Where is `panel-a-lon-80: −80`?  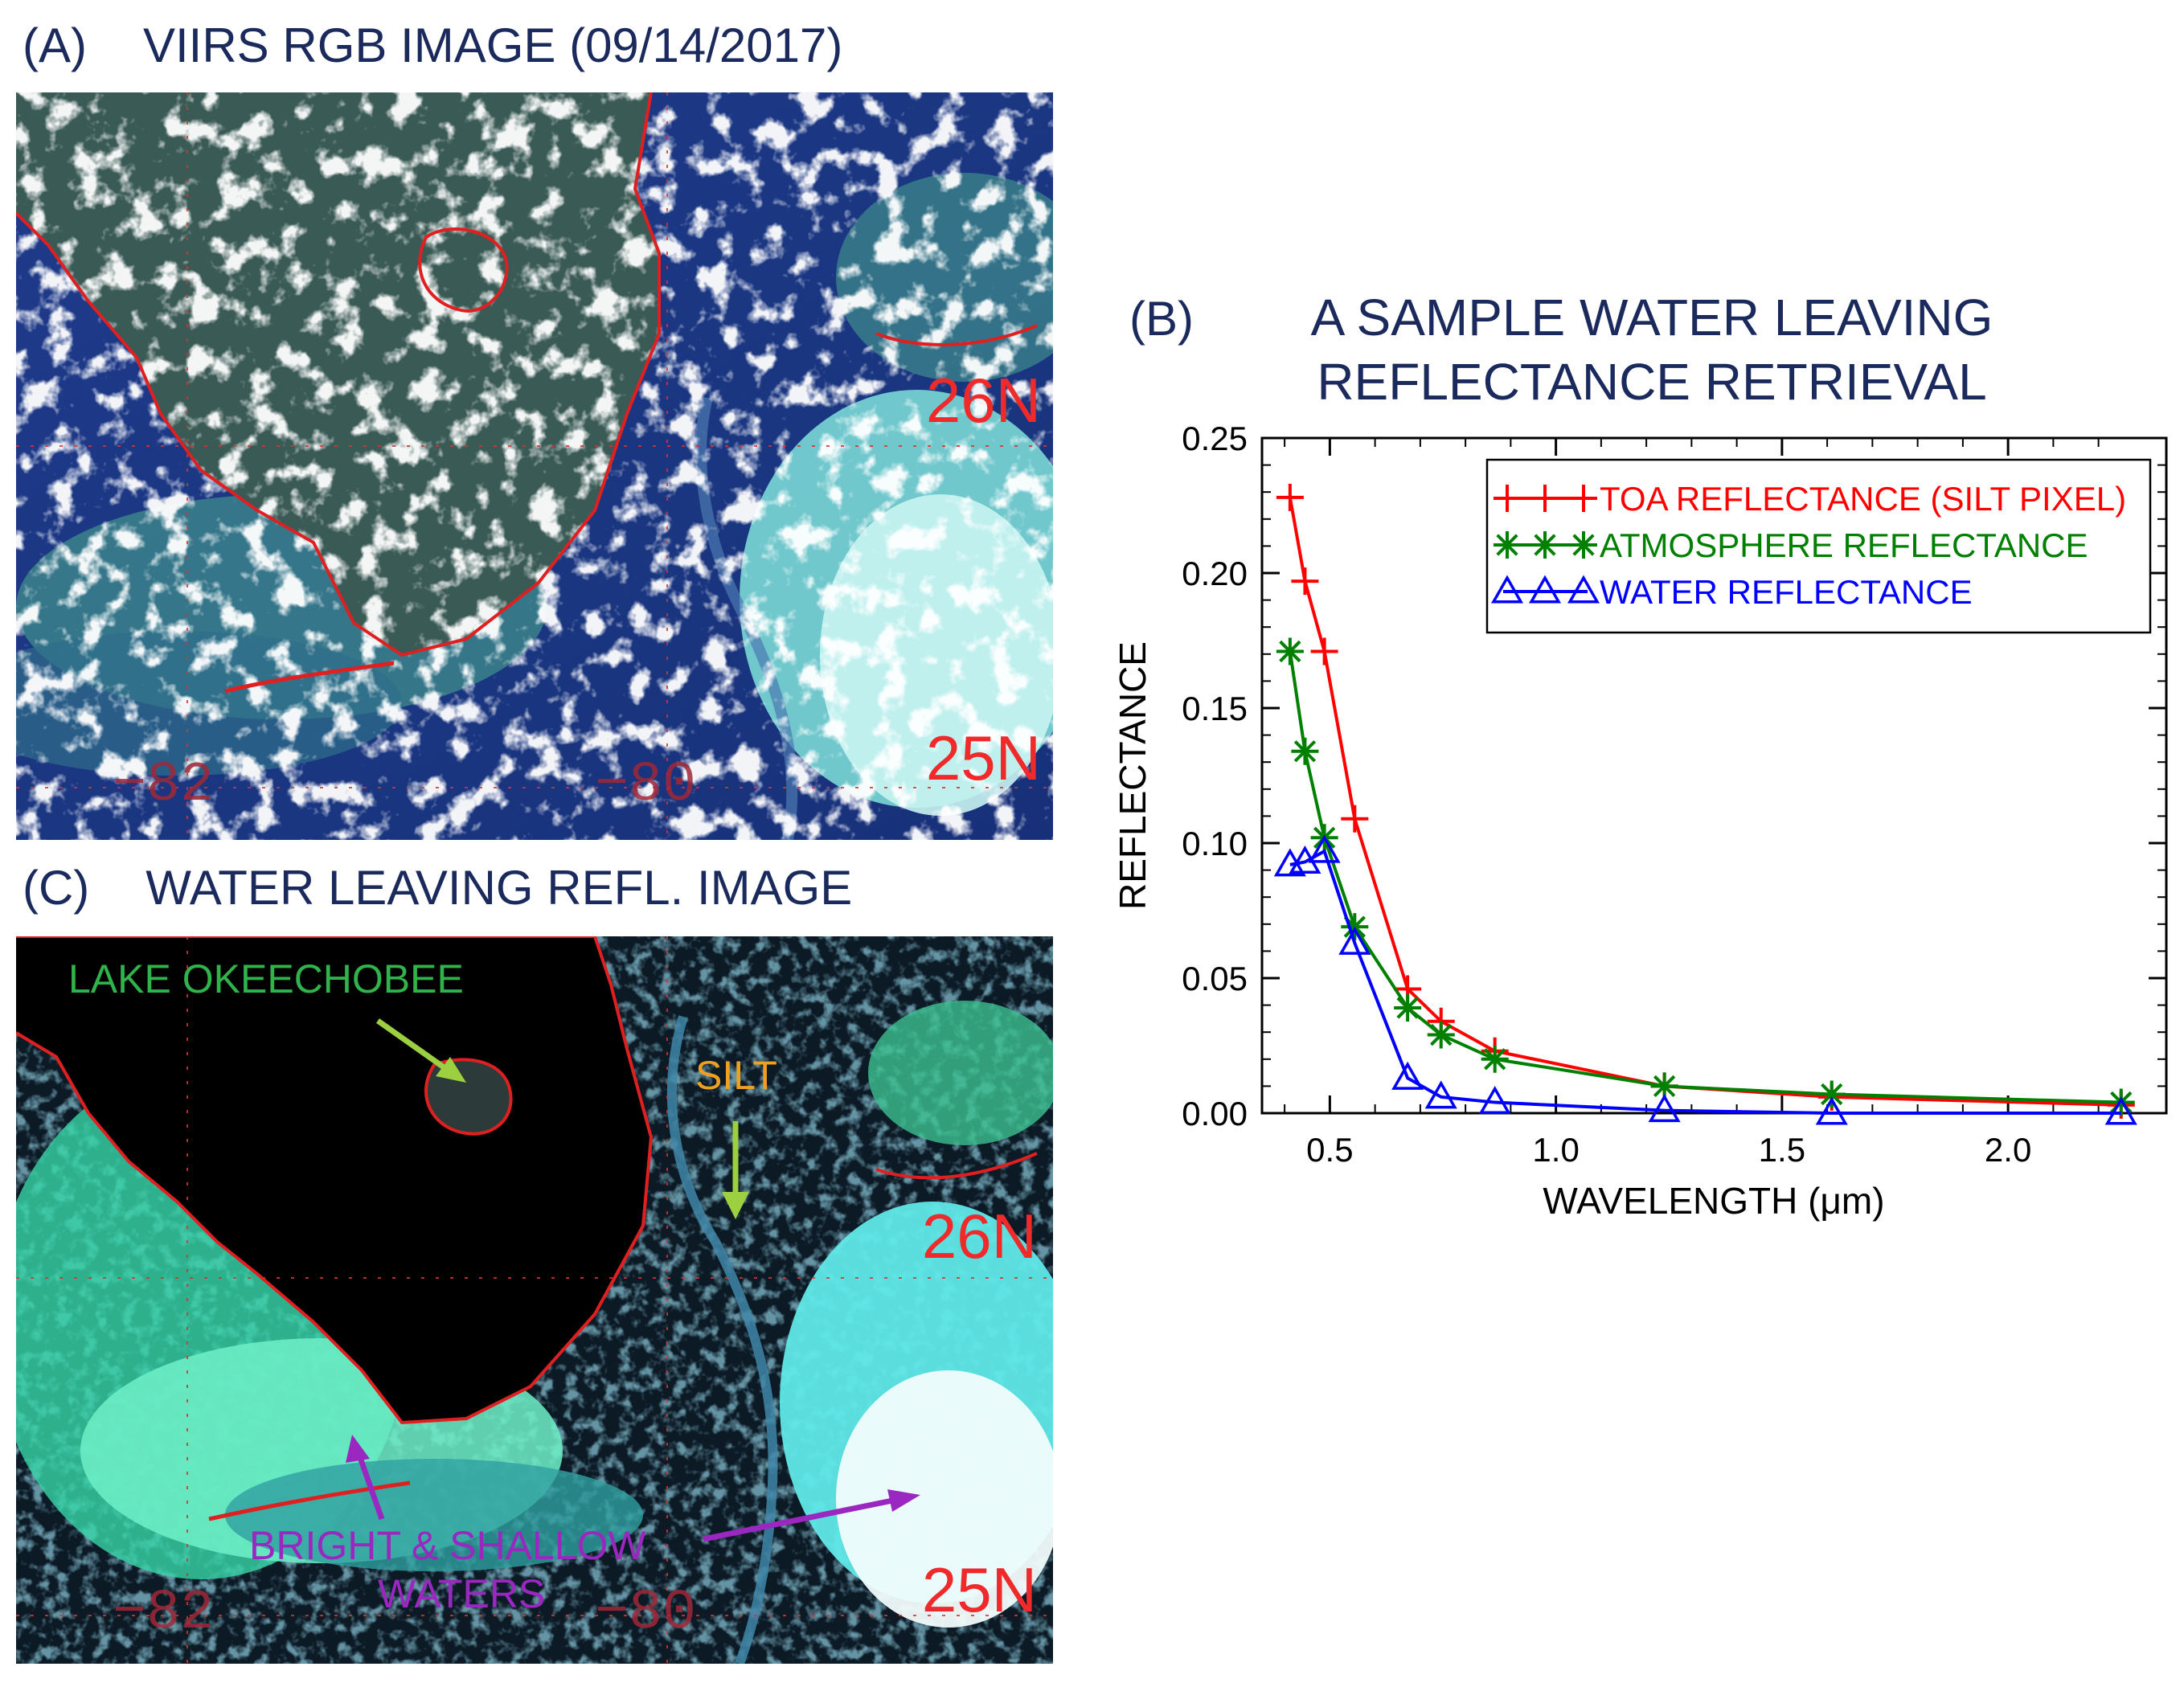 panel-a-lon-80: −80 is located at coordinates (645, 785).